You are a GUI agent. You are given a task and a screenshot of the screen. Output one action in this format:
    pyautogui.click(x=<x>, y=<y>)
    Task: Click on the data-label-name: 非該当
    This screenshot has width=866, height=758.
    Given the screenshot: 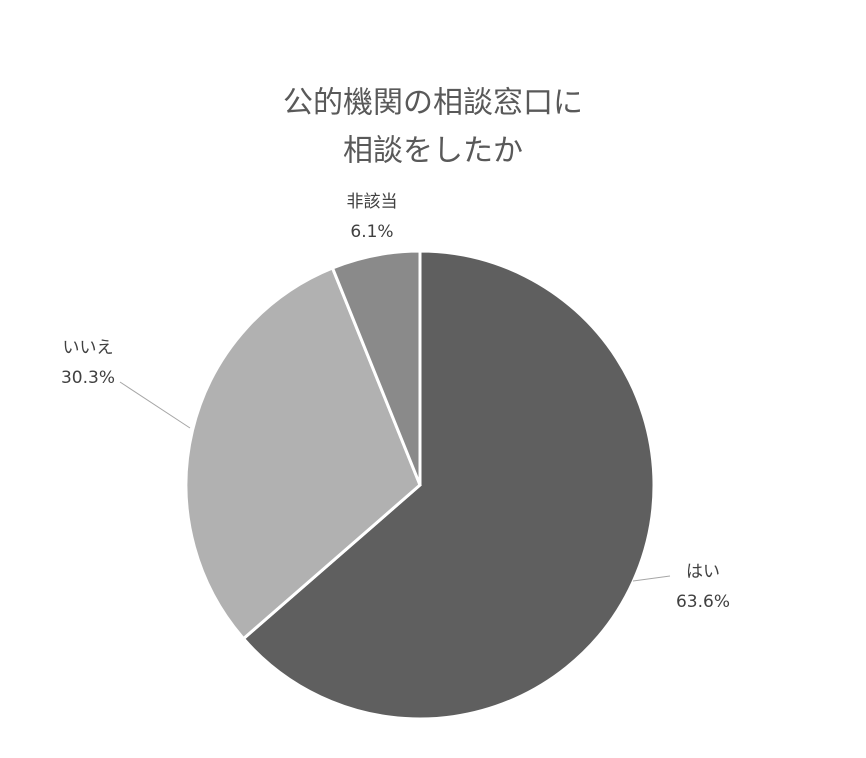 What is the action you would take?
    pyautogui.click(x=372, y=202)
    